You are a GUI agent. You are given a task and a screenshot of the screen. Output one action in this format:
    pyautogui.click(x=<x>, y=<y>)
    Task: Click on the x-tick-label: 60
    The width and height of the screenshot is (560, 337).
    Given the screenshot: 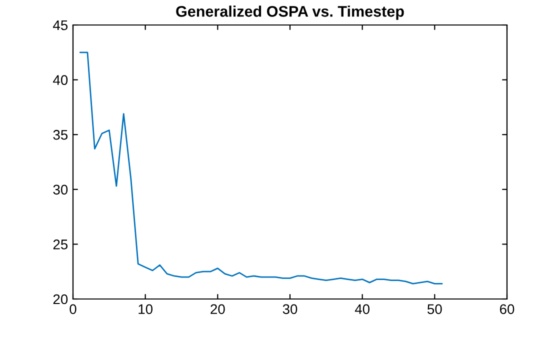 What is the action you would take?
    pyautogui.click(x=507, y=309)
    